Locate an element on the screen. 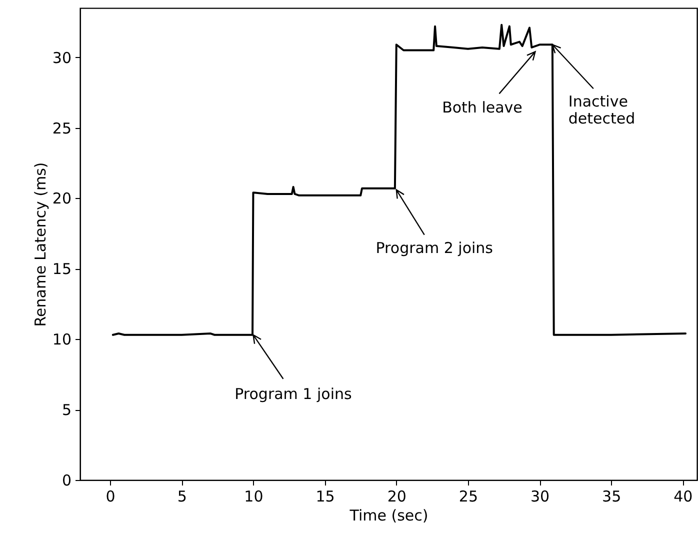 This screenshot has width=698, height=540. x-tick-label: 15 is located at coordinates (325, 497).